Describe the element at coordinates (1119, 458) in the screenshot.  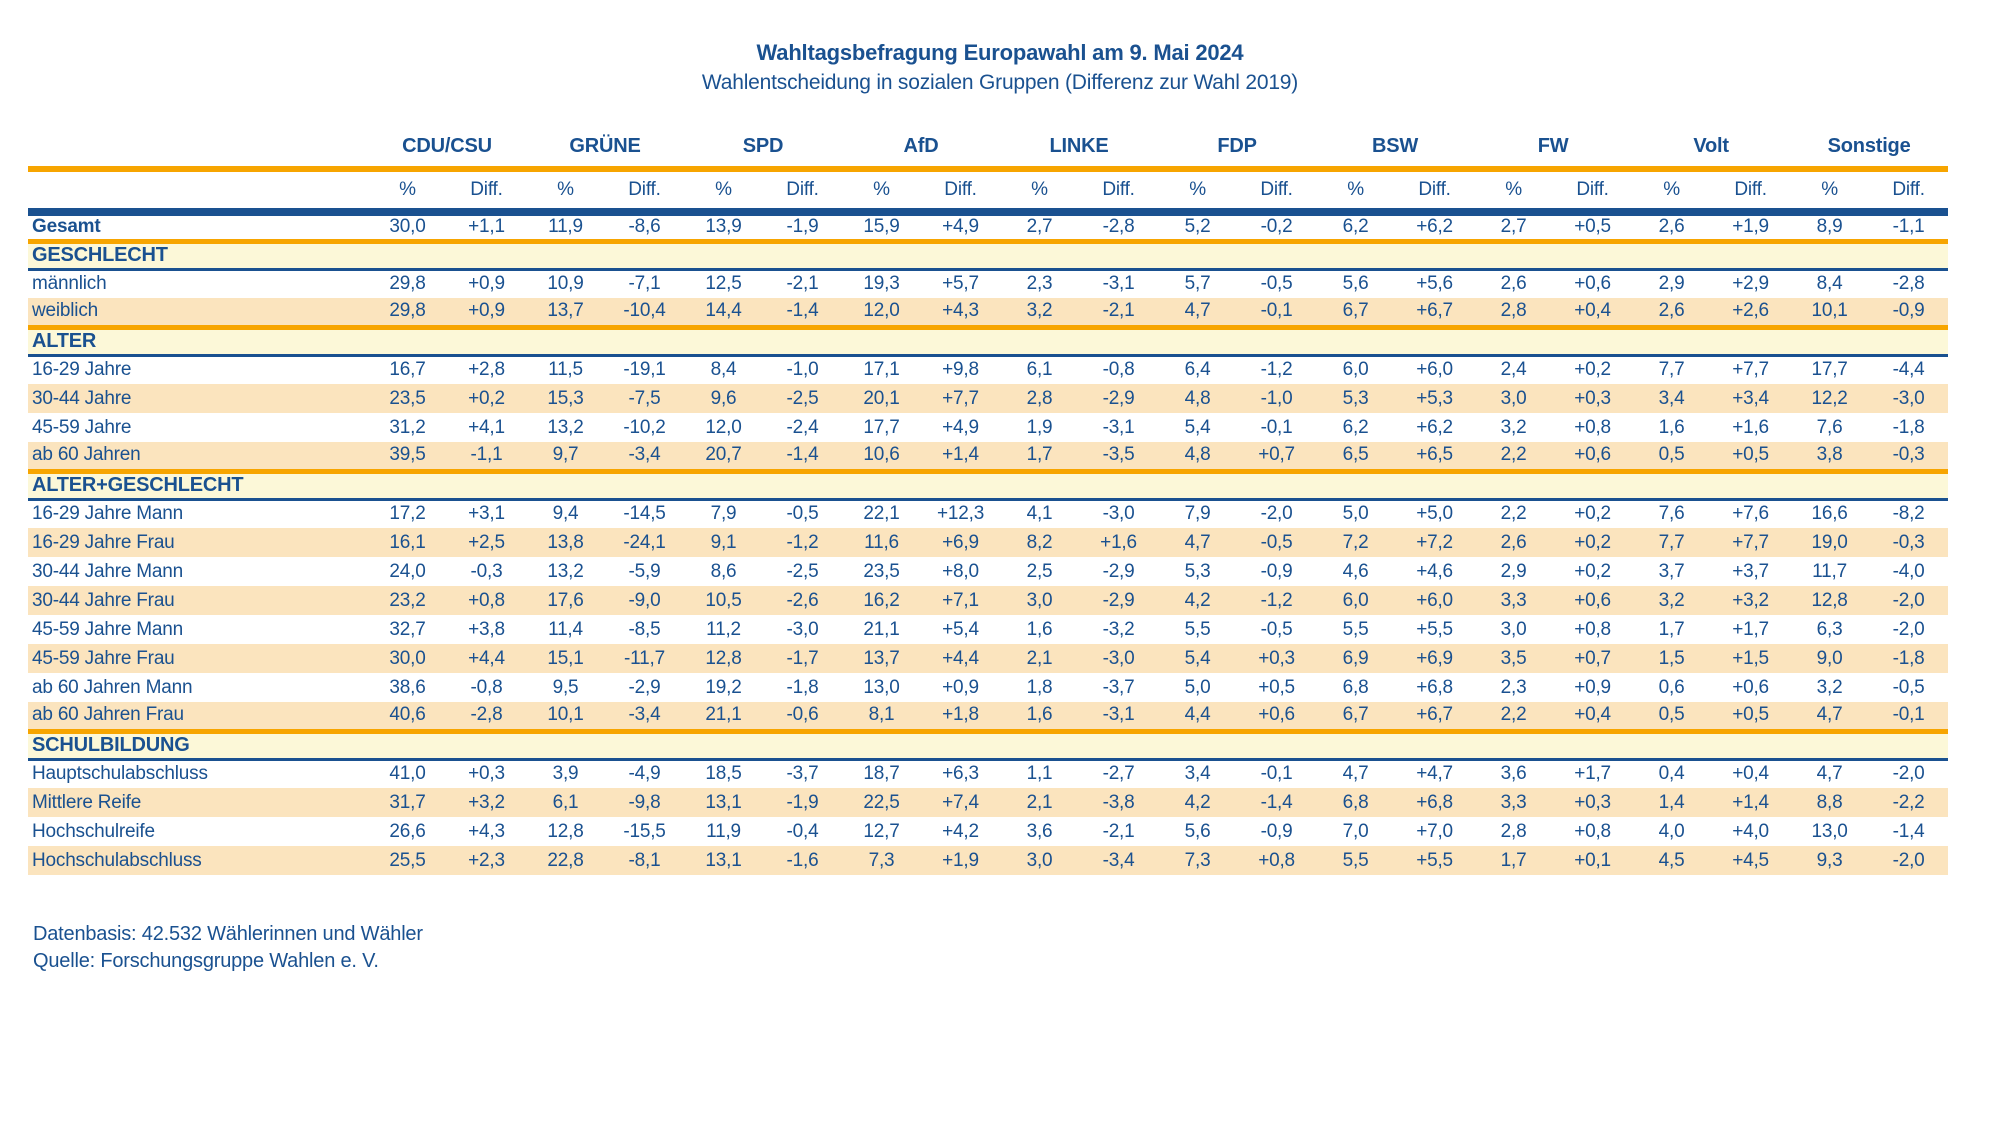
I see `value-linke-diff: -3,5` at that location.